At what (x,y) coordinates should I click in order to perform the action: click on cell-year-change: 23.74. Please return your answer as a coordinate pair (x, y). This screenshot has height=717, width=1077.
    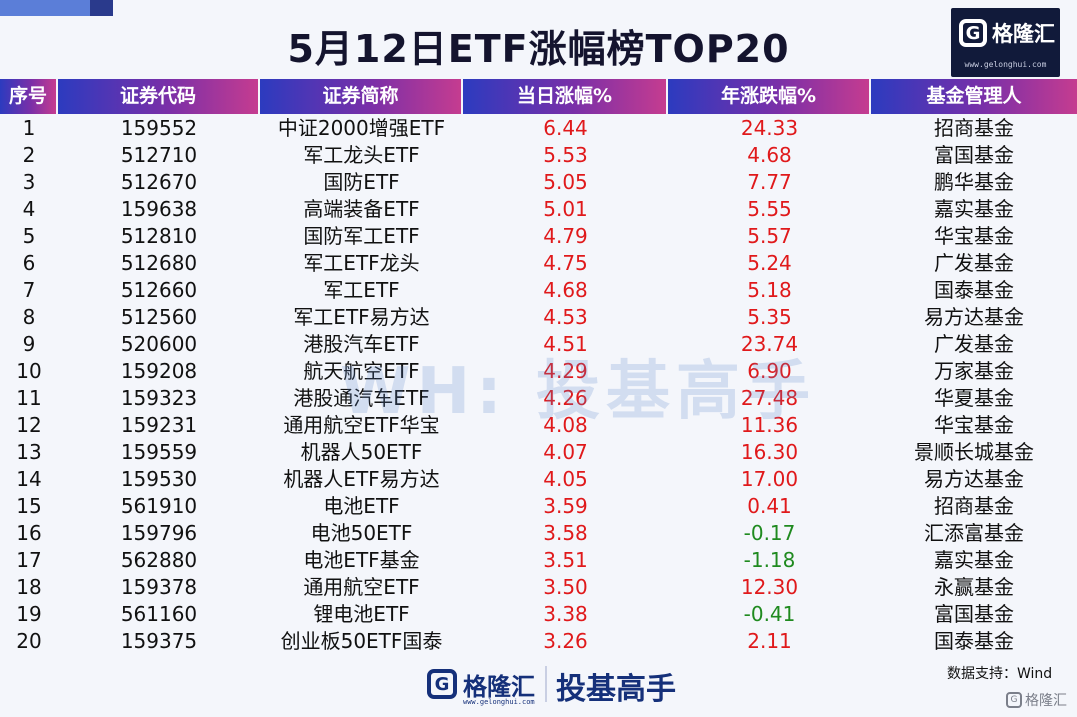
    Looking at the image, I should click on (769, 344).